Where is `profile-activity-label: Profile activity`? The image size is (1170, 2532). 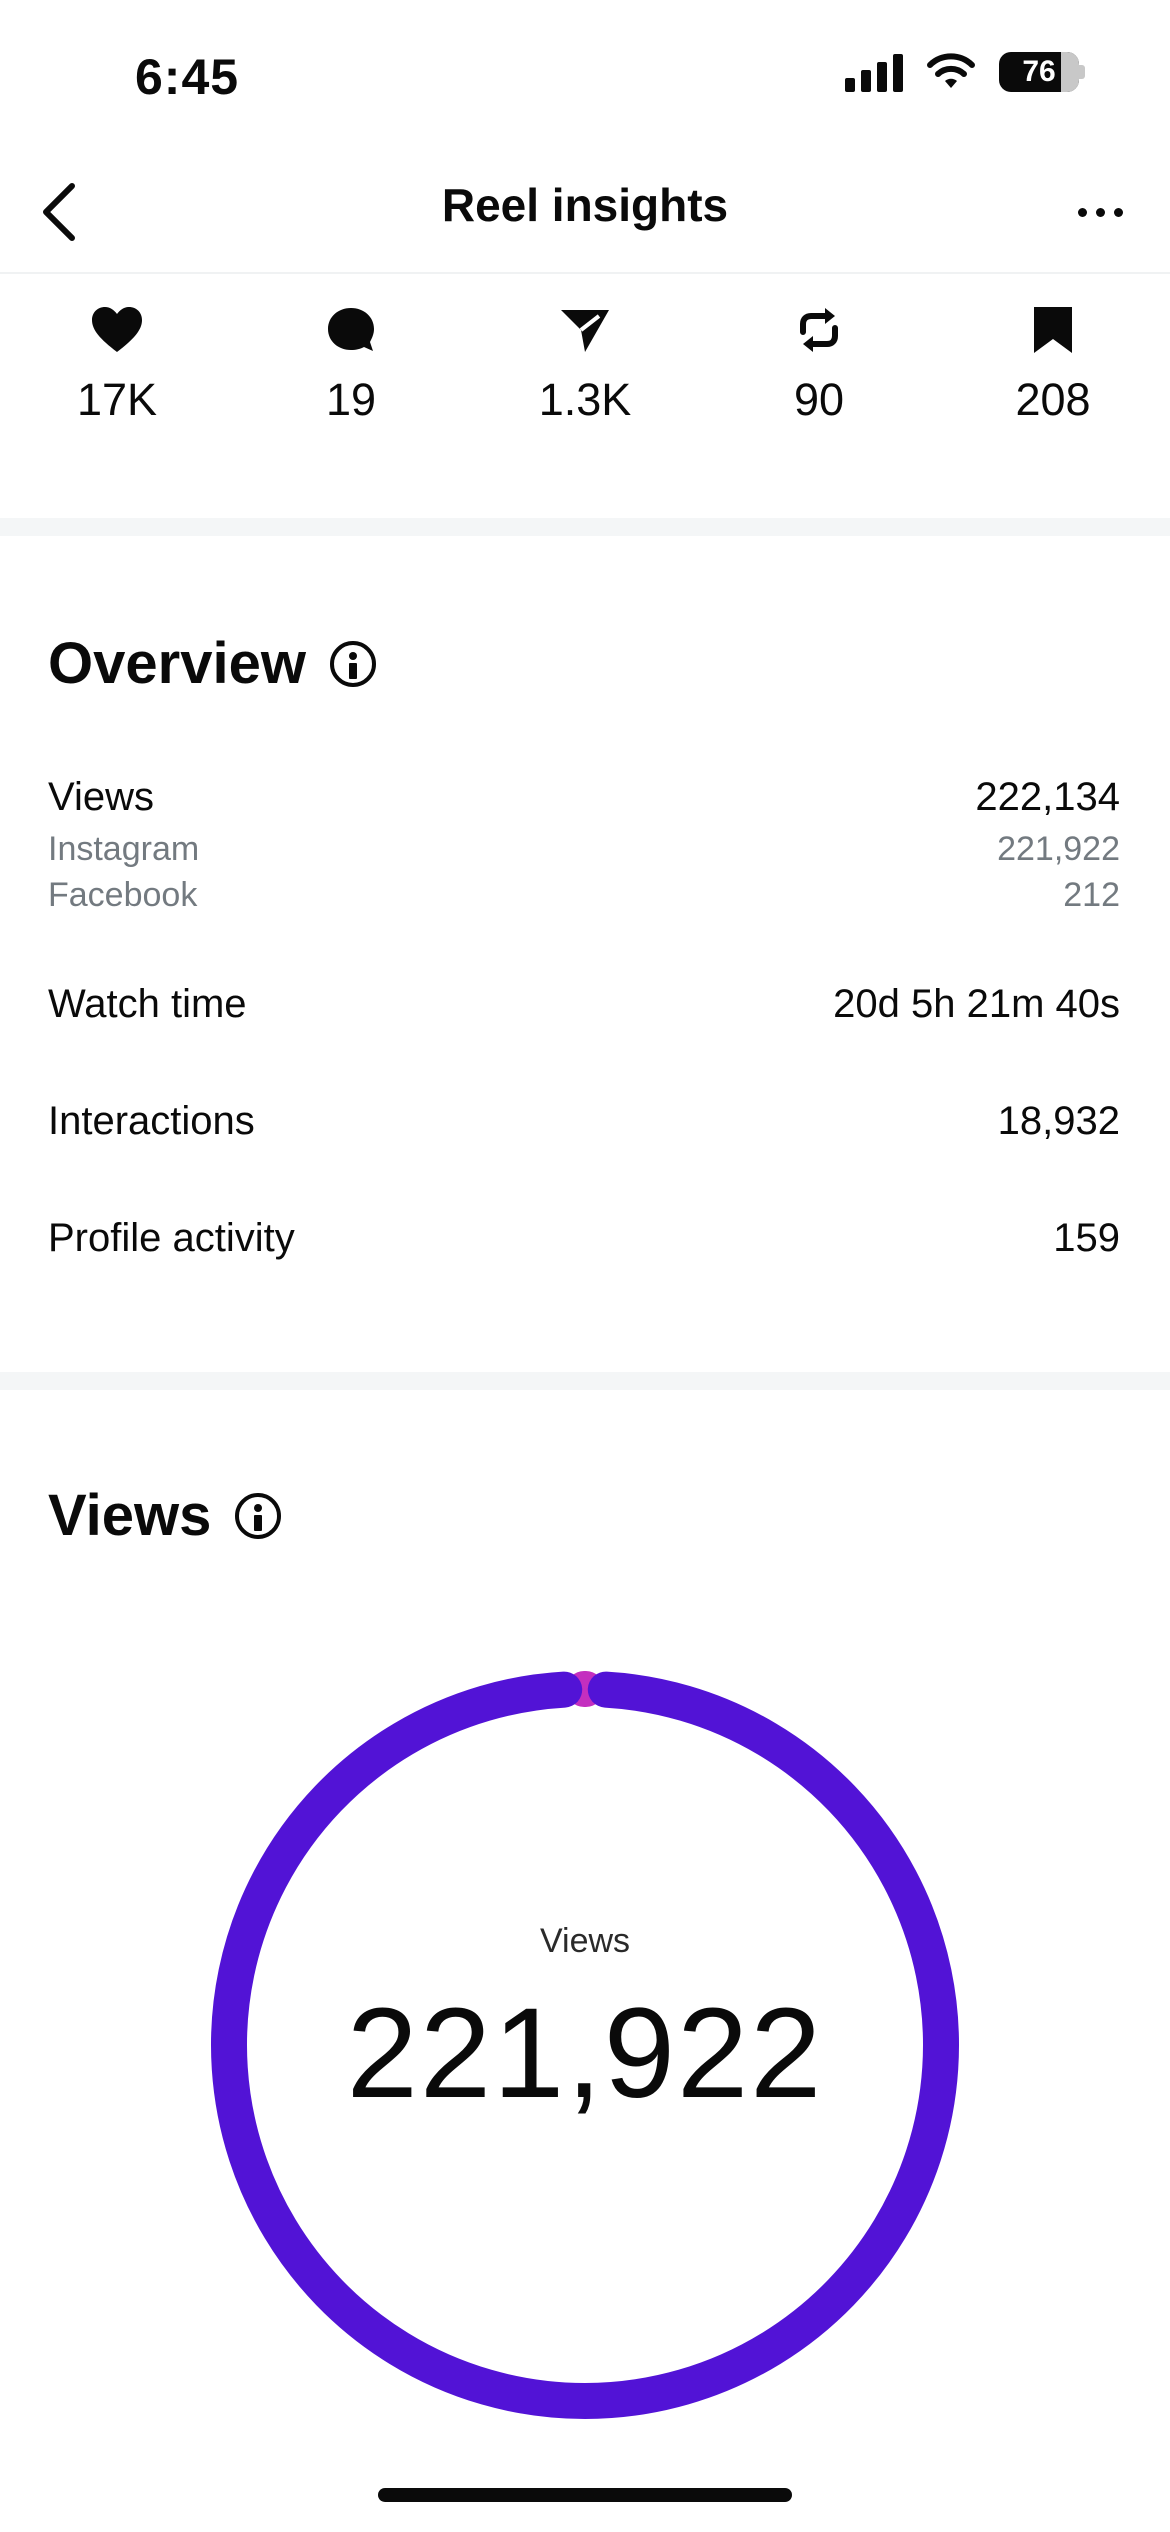 profile-activity-label: Profile activity is located at coordinates (171, 1238).